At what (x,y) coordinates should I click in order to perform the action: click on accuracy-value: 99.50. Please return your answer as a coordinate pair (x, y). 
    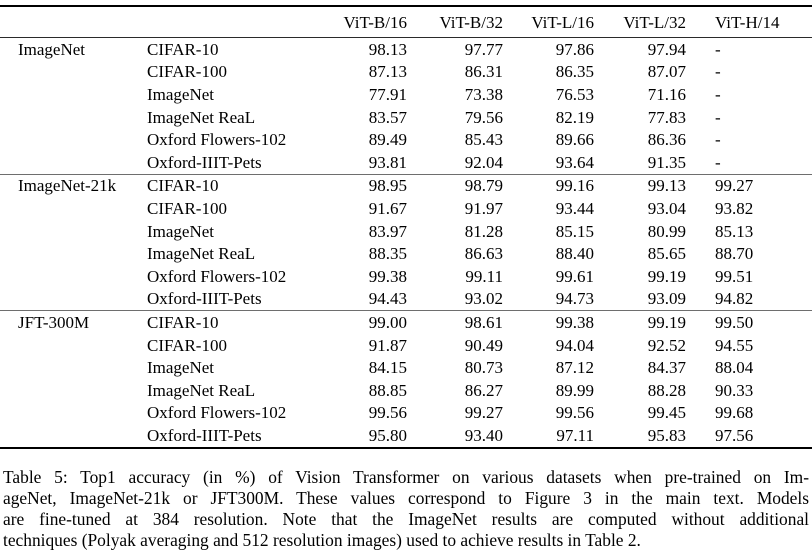
    Looking at the image, I should click on (749, 322).